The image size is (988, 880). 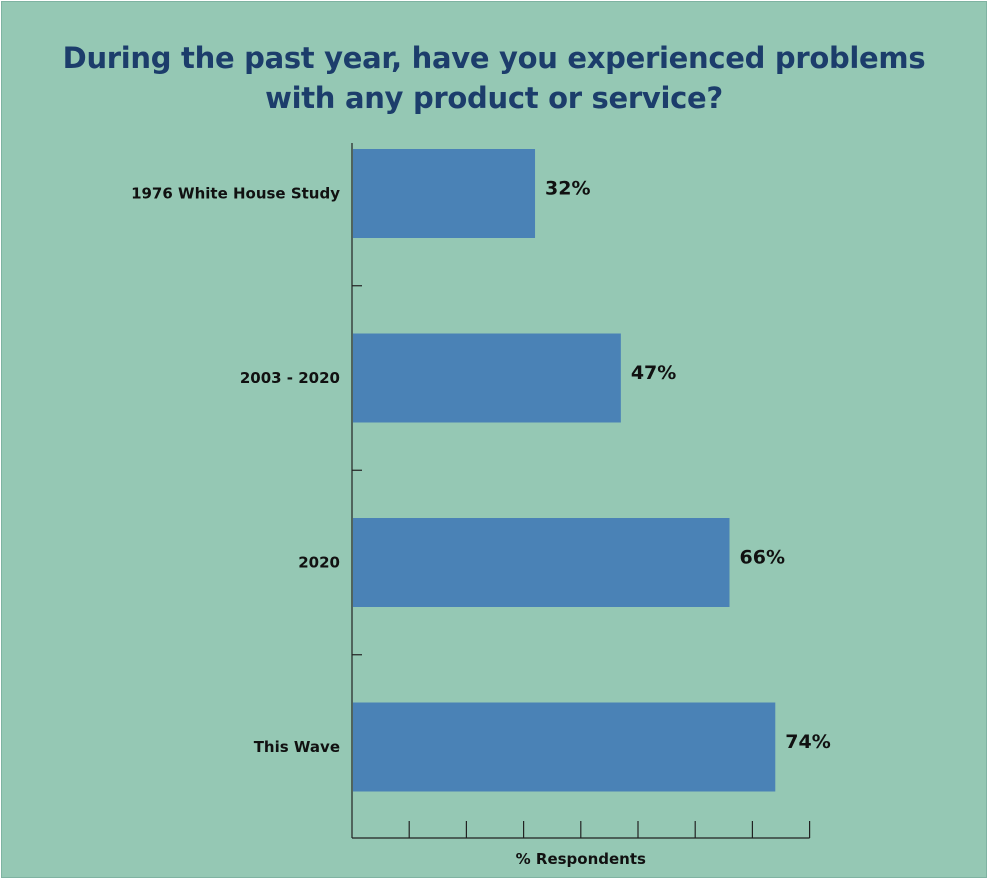 I want to click on value-label: 66%, so click(x=762, y=558).